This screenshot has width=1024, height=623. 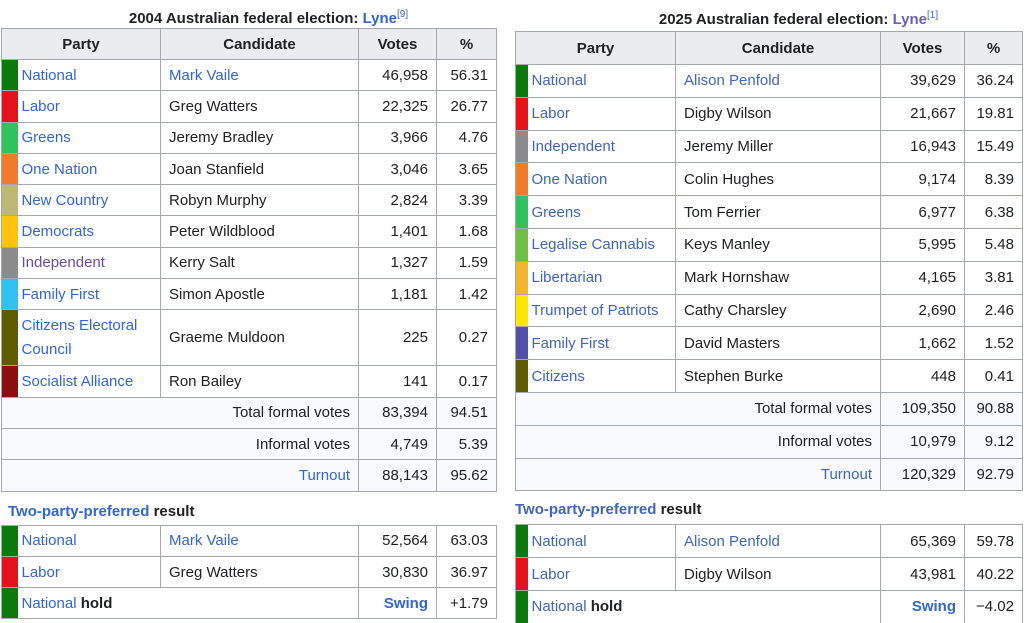 I want to click on total-row: Turnout 88,143 95.62, so click(x=249, y=475).